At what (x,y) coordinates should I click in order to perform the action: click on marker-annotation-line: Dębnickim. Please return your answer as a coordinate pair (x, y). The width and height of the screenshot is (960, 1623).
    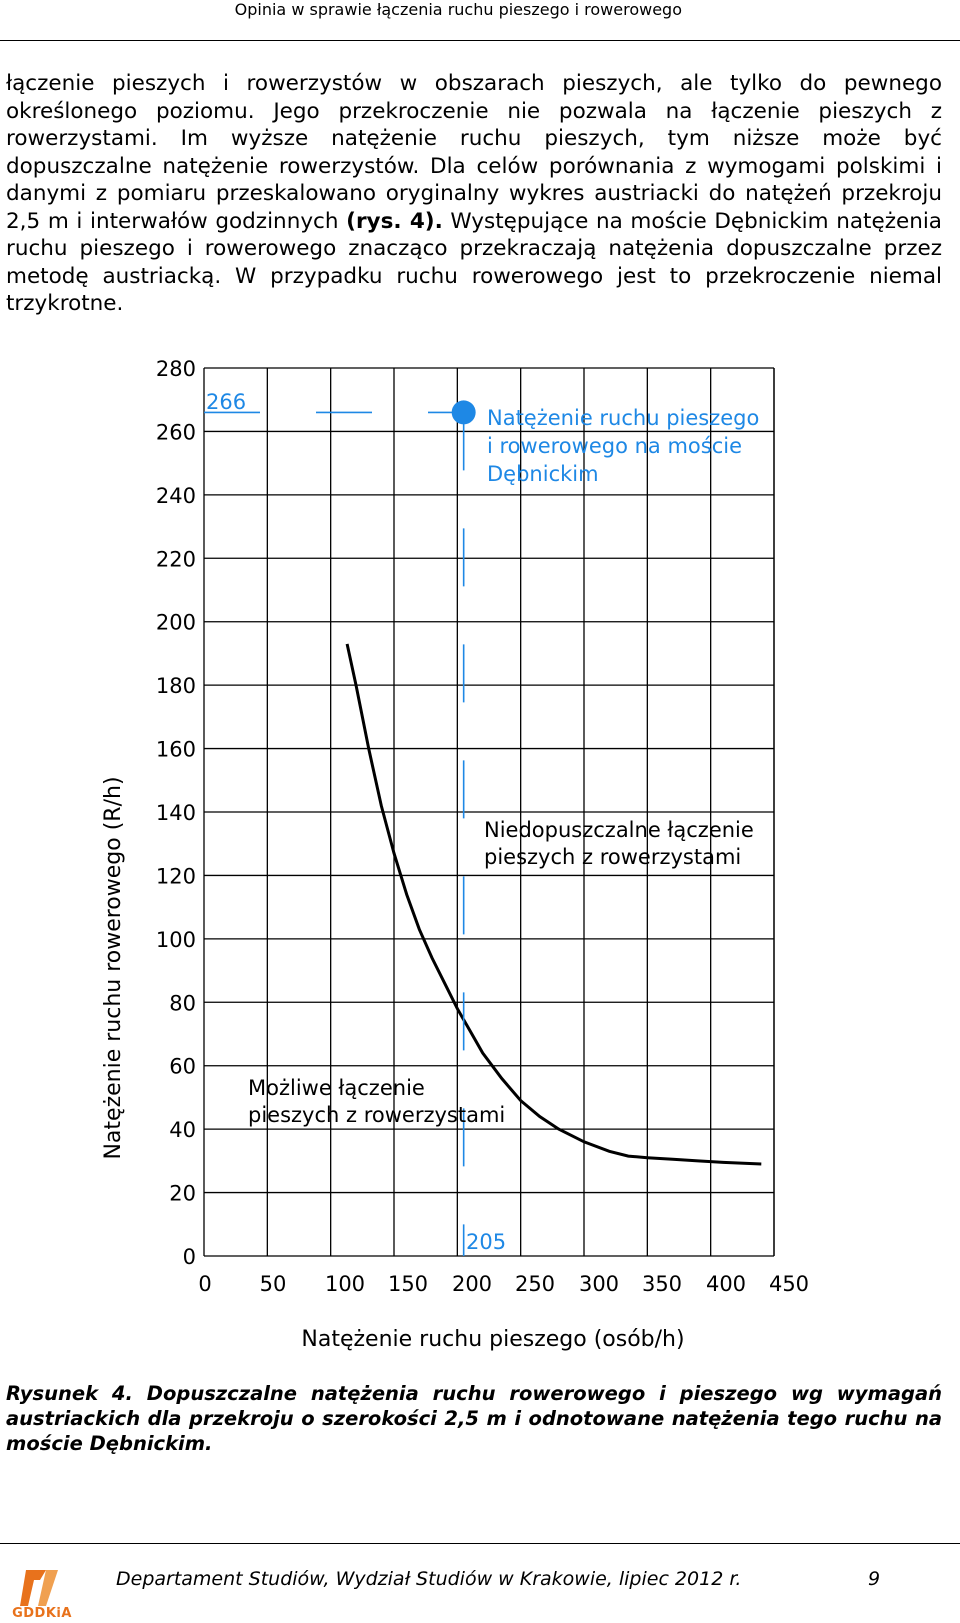
    Looking at the image, I should click on (543, 474).